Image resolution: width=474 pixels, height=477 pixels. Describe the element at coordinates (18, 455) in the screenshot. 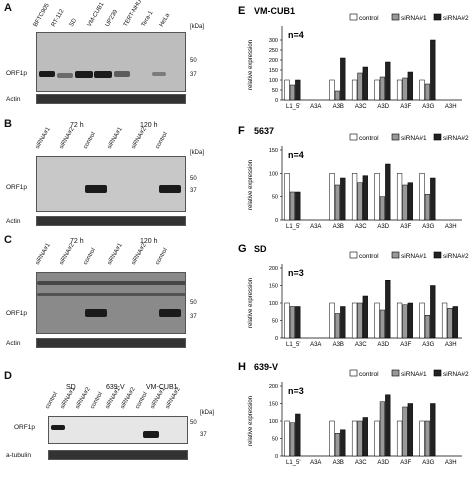

I see `loading-label: a-tubulin` at that location.